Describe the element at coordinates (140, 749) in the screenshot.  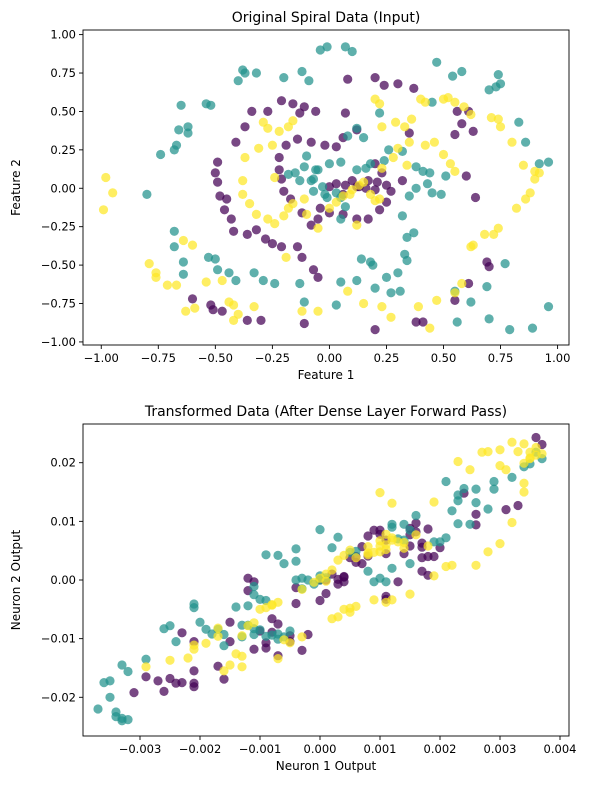
I see `x-tick-label: −0.003` at that location.